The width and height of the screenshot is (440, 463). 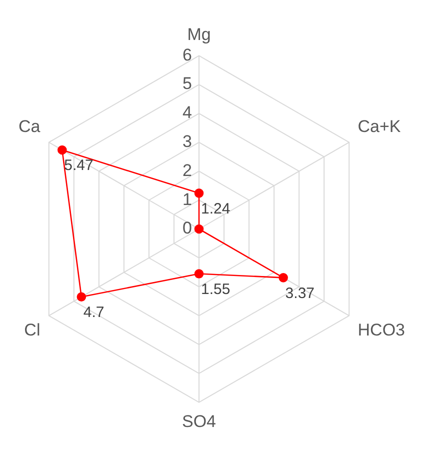 I want to click on spoke-label: Ca, so click(x=29, y=126).